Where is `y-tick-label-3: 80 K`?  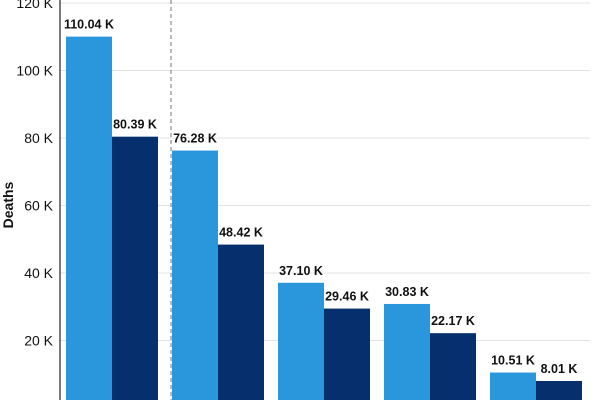 y-tick-label-3: 80 K is located at coordinates (38, 138).